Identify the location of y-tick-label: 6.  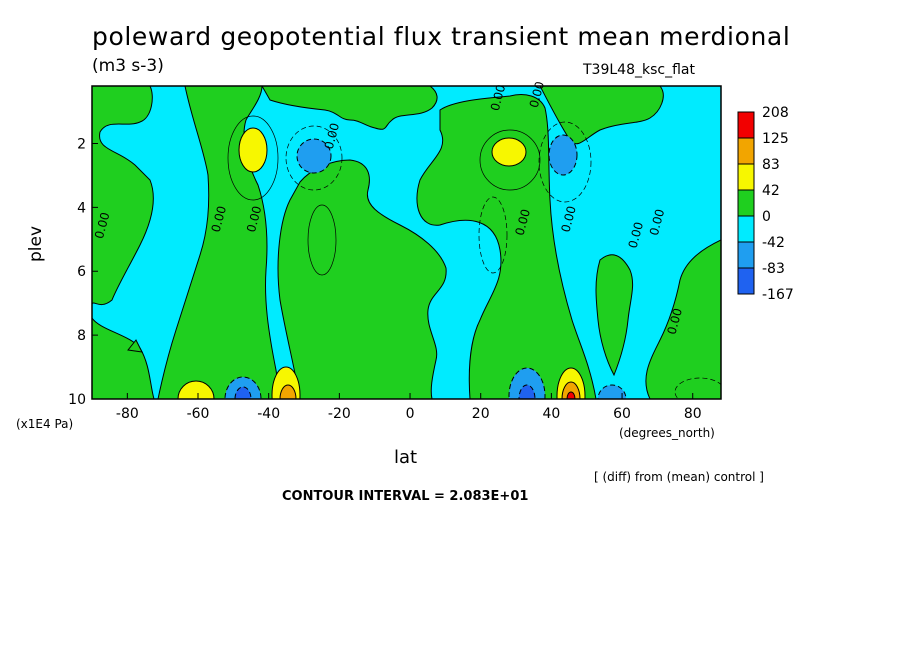
(81, 272).